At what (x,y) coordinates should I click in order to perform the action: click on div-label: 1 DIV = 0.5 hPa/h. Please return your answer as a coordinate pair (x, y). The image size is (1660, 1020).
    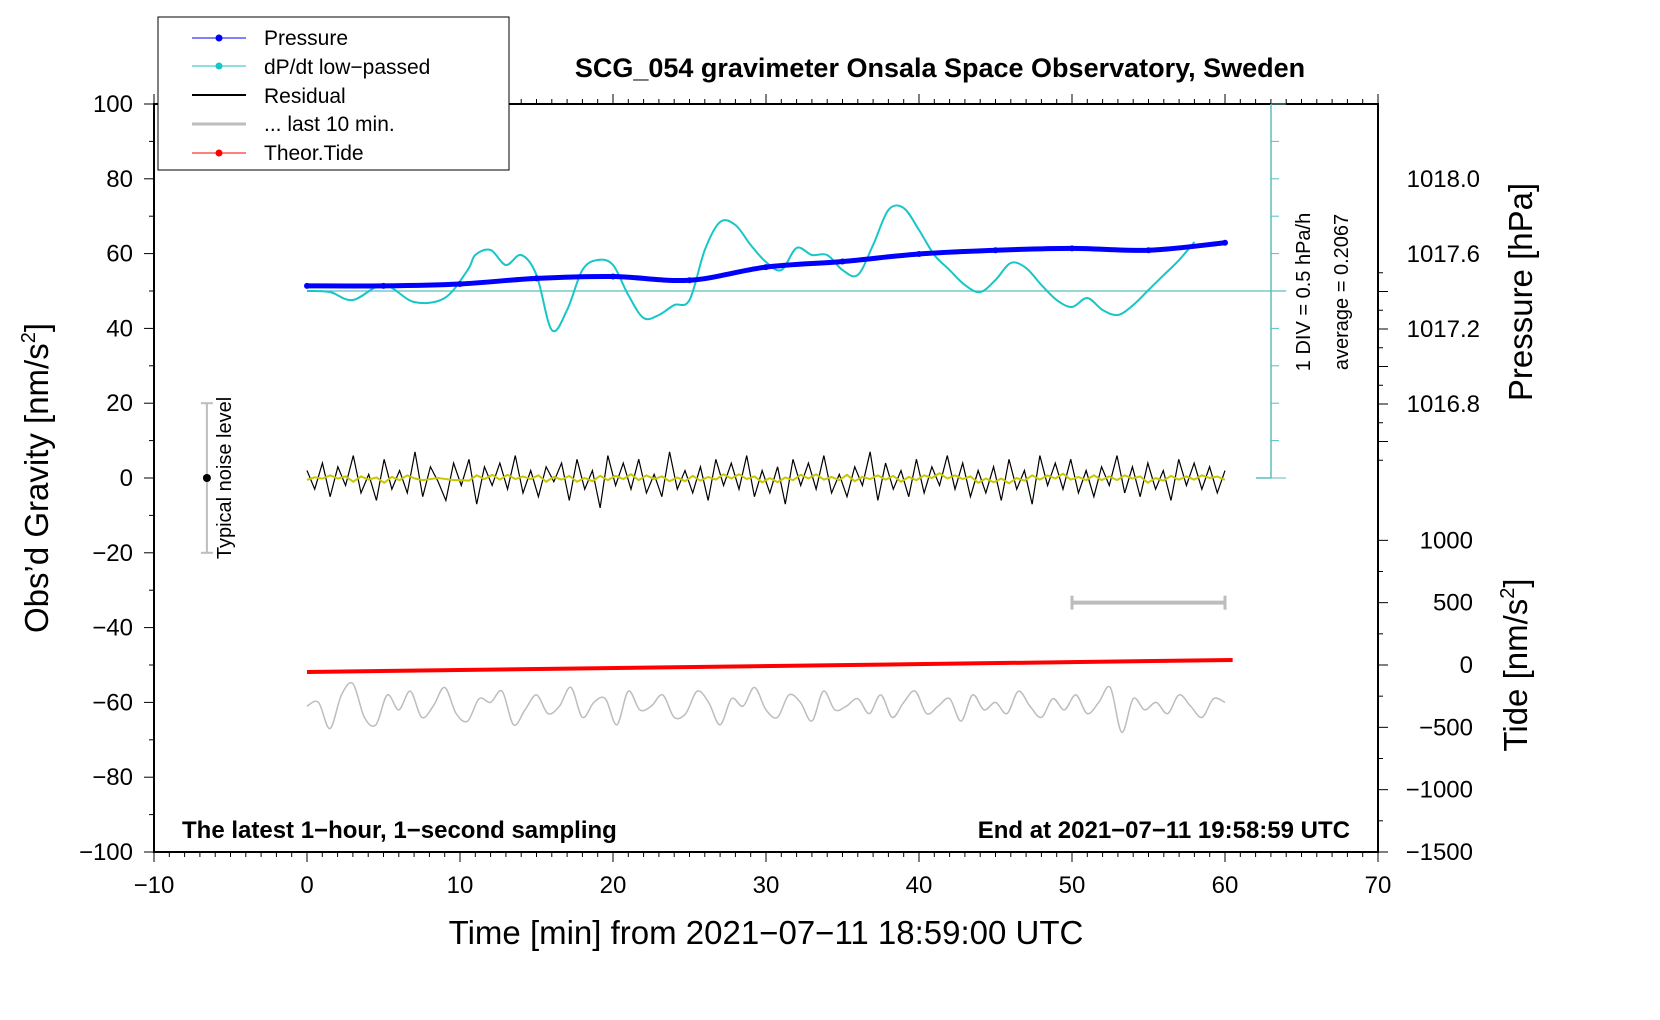
    Looking at the image, I should click on (1304, 292).